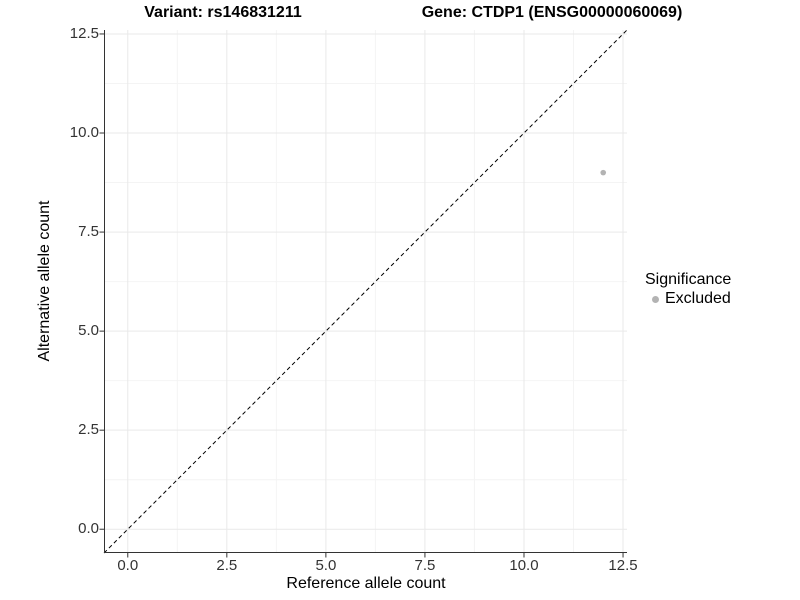  What do you see at coordinates (688, 279) in the screenshot?
I see `legend-title: Significance` at bounding box center [688, 279].